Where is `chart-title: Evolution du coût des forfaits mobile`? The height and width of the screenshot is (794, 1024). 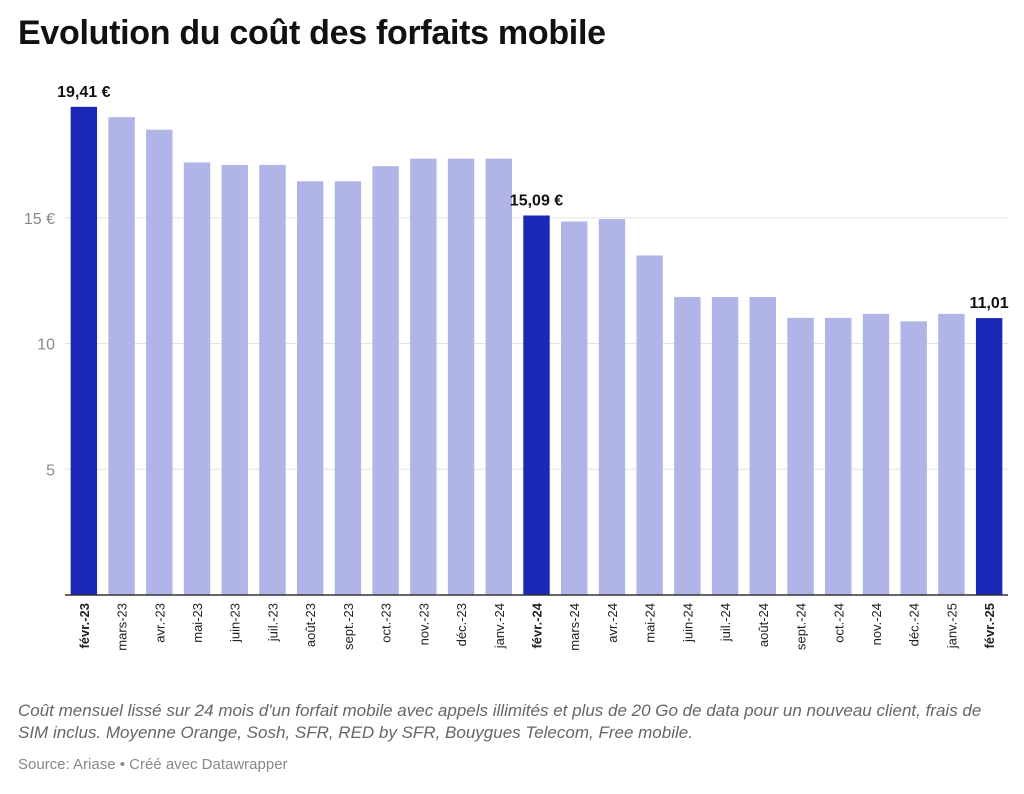 chart-title: Evolution du coût des forfaits mobile is located at coordinates (312, 33).